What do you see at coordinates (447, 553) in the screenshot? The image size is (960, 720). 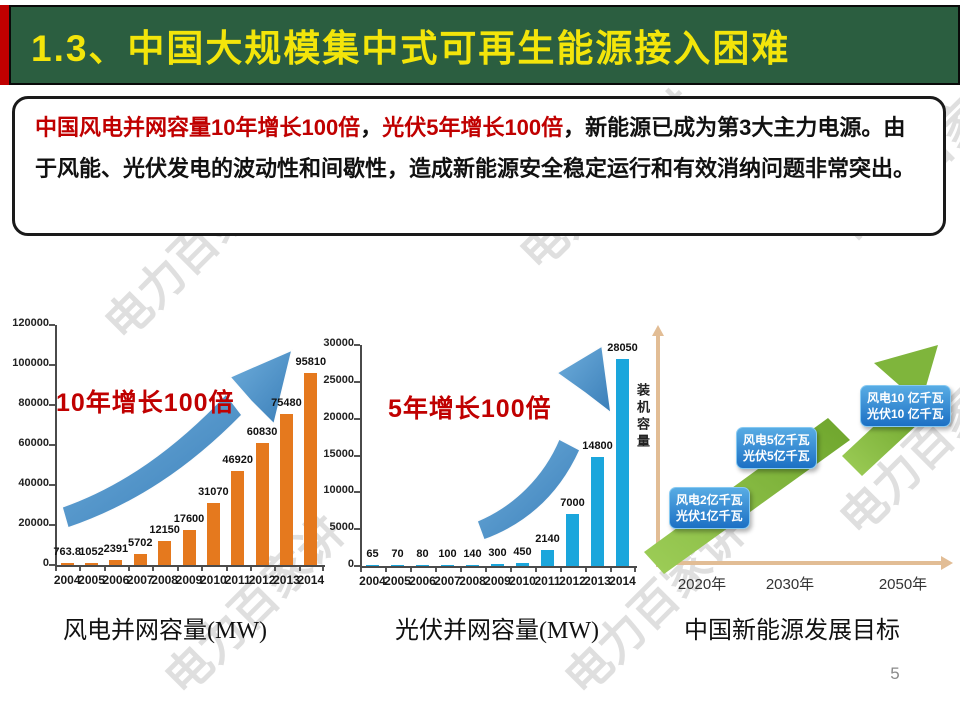 I see `bar-value-label: 100` at bounding box center [447, 553].